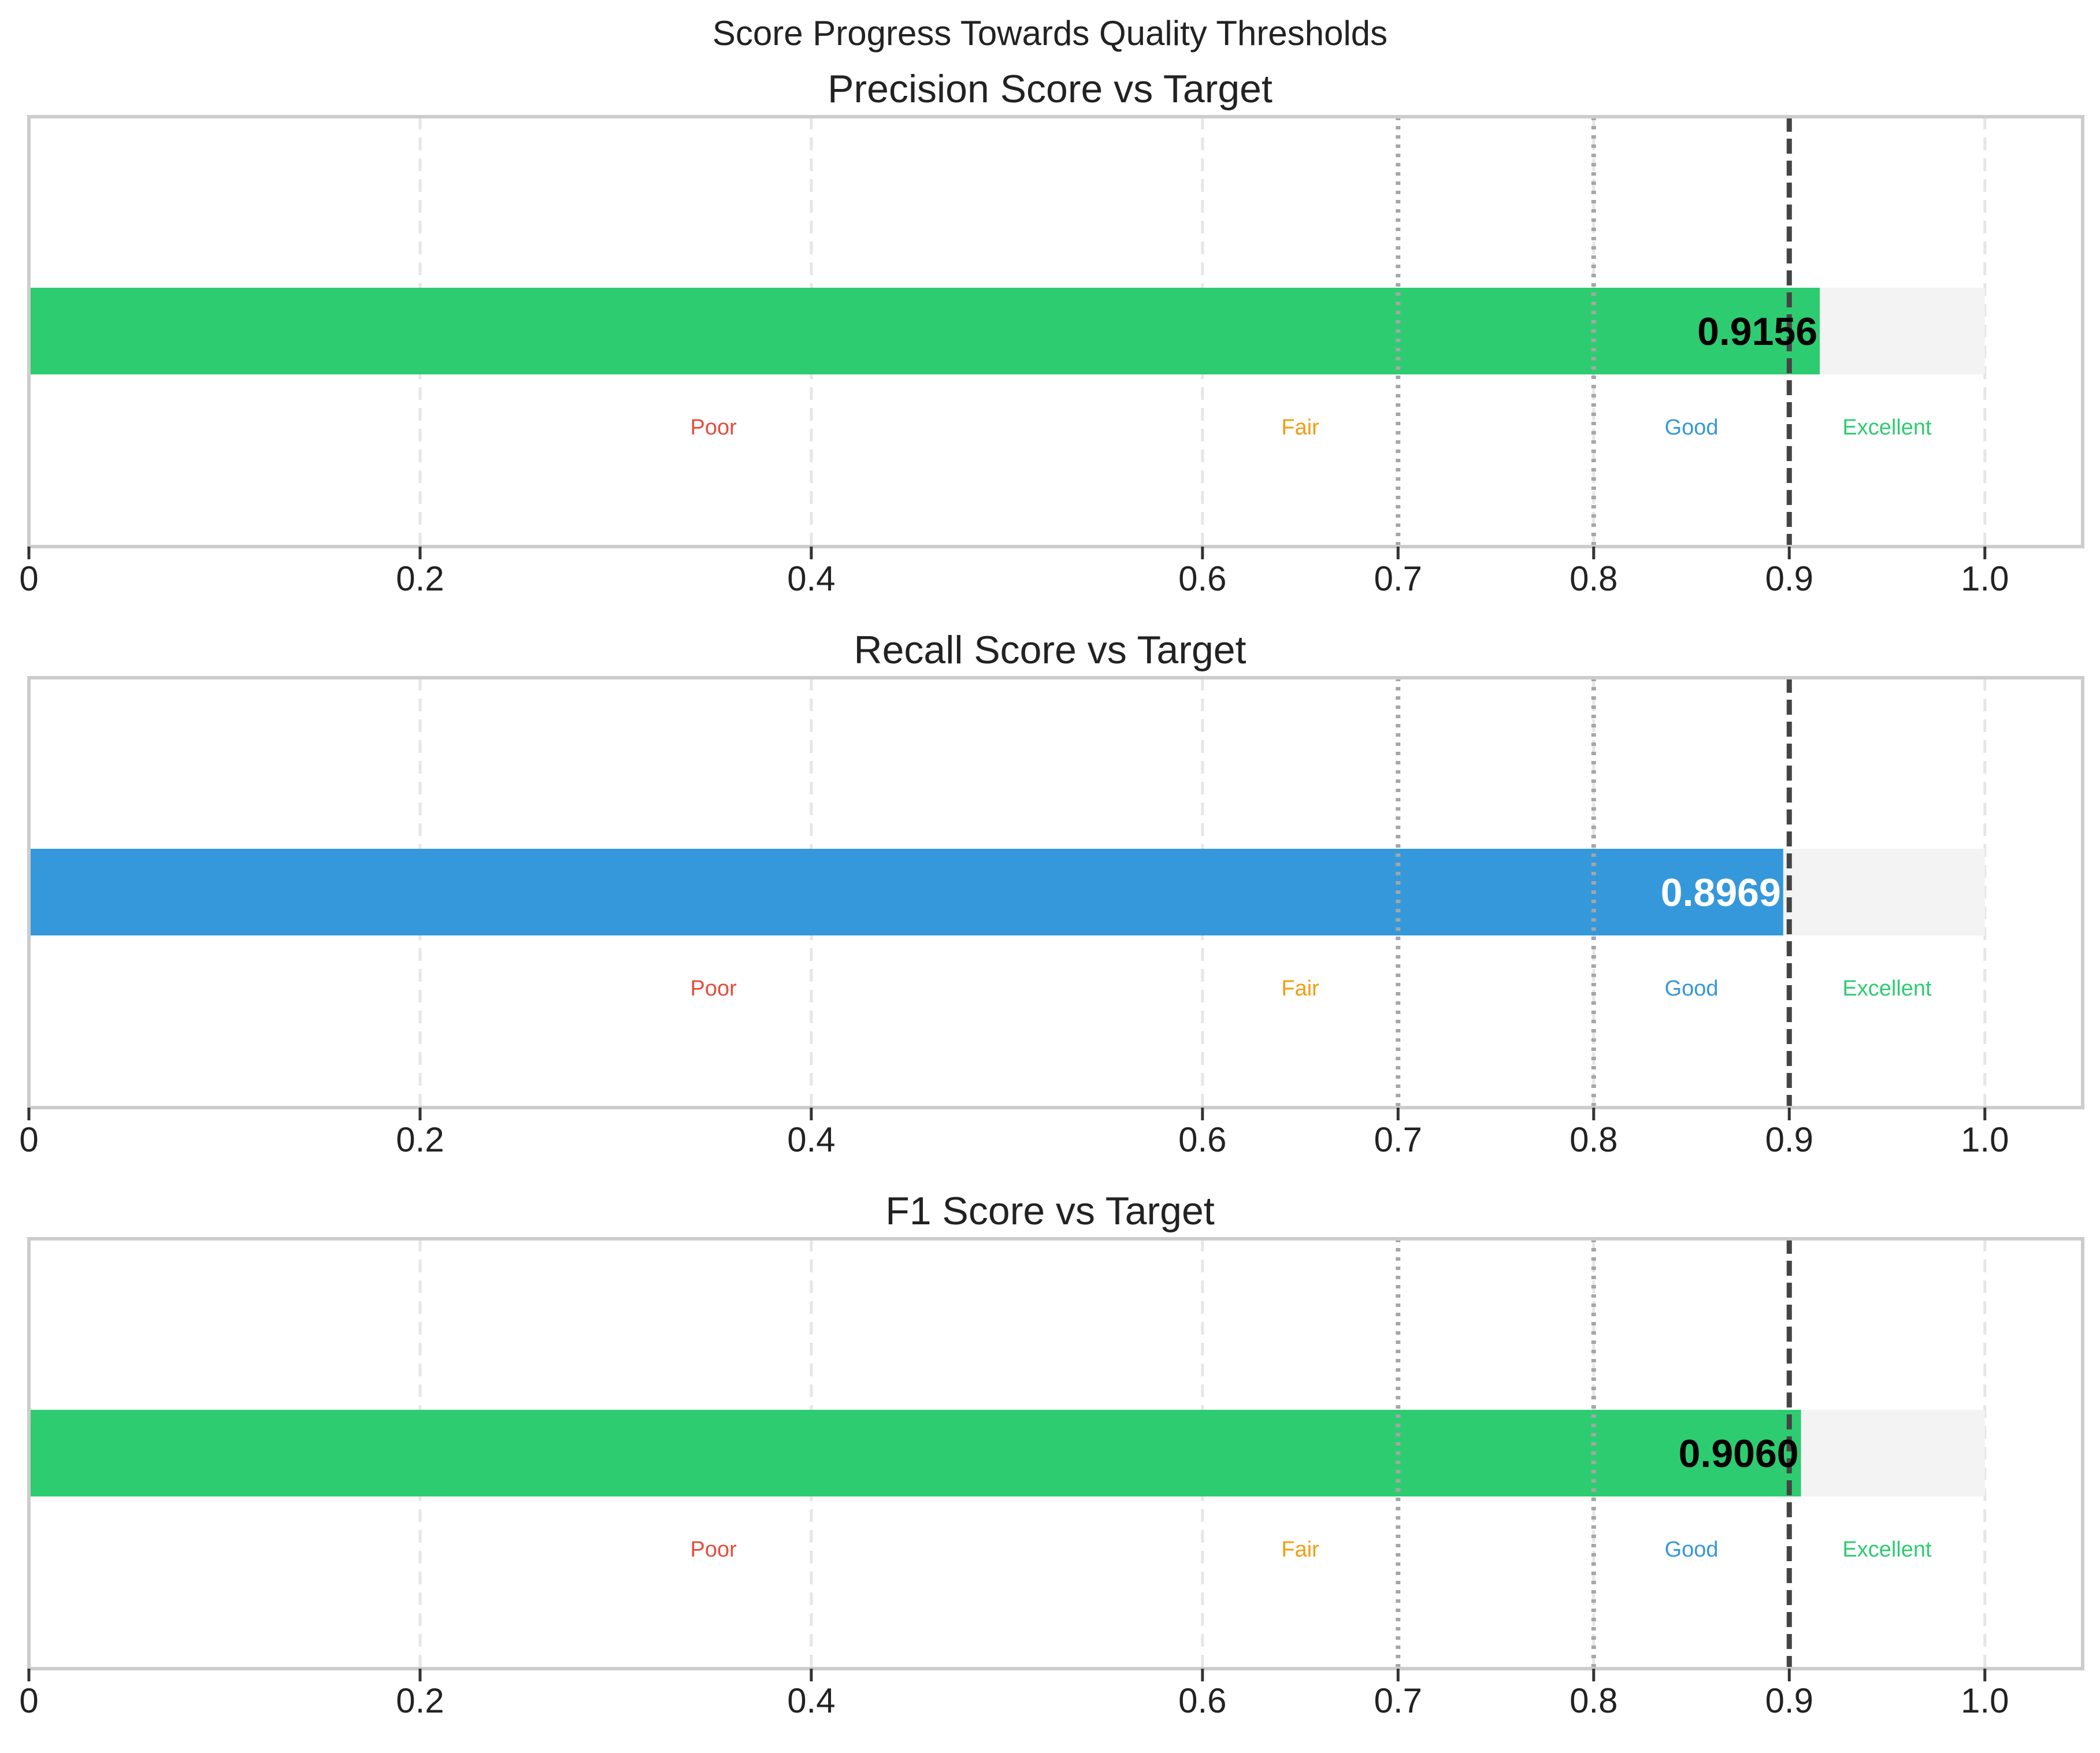 Image resolution: width=2100 pixels, height=1753 pixels. I want to click on precision-x-tick-label-1: 0.2, so click(420, 578).